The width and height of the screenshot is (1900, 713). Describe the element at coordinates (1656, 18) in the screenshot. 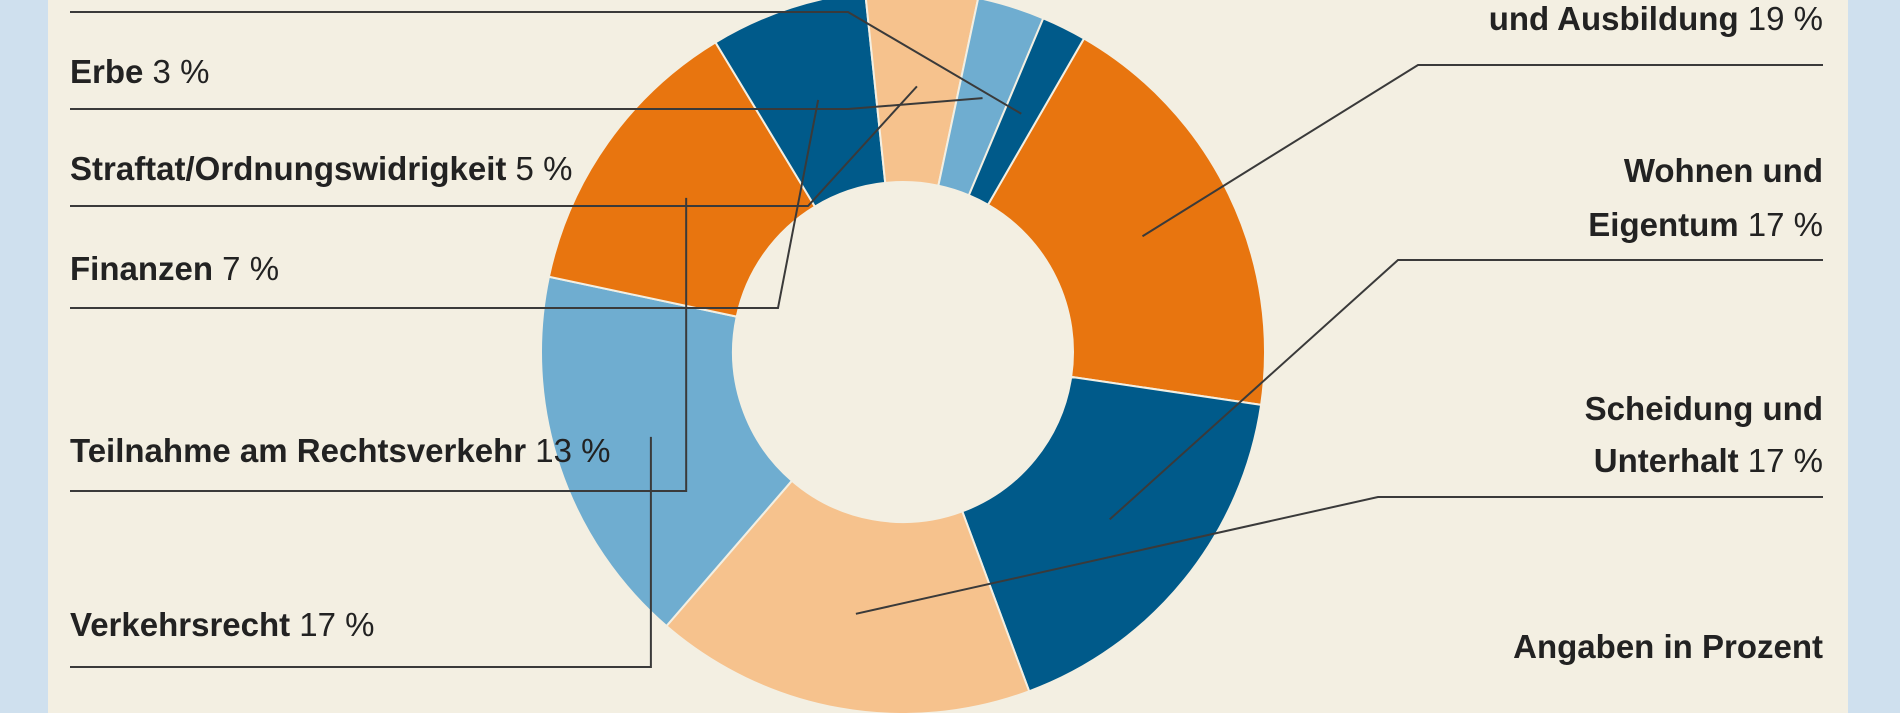

I see `slice-label-0-line-0: und Ausbildung 19 %` at that location.